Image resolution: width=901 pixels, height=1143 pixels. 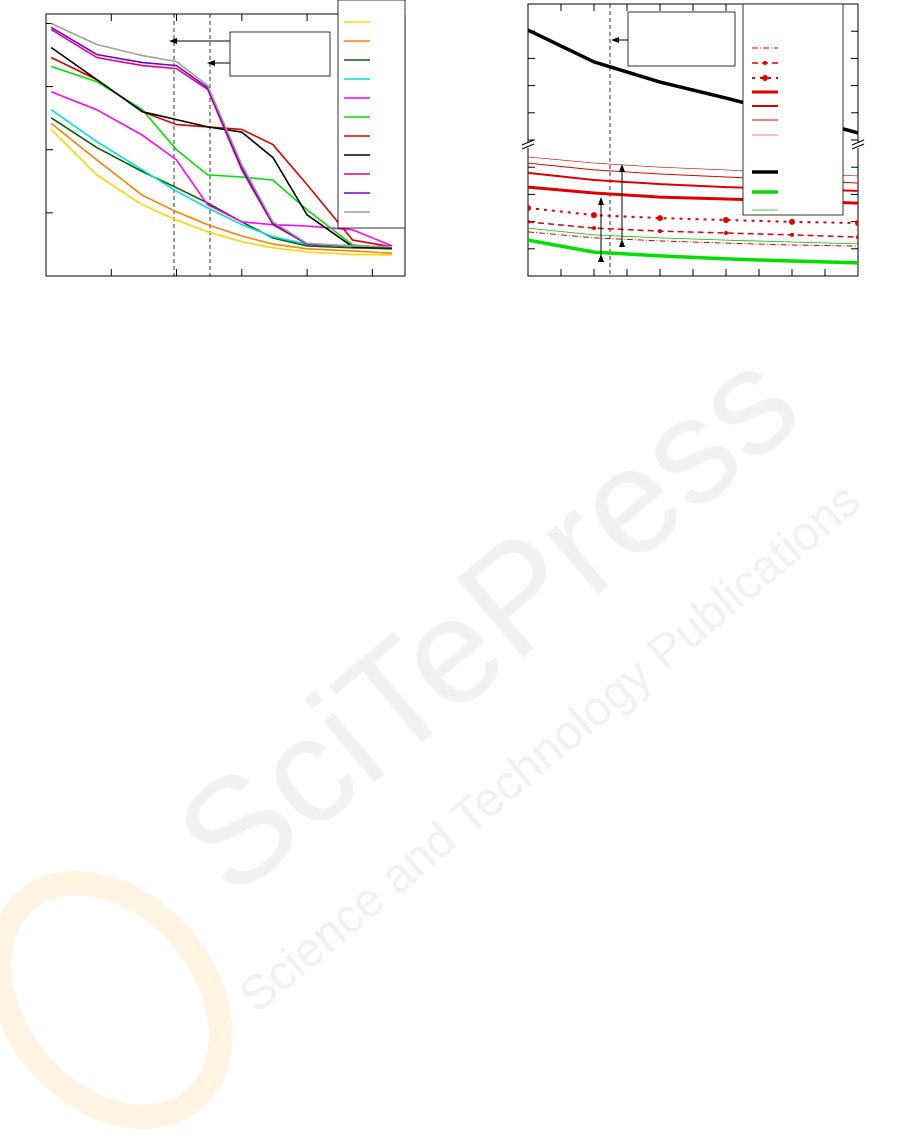 I want to click on watermark-logo, so click(x=116, y=1000).